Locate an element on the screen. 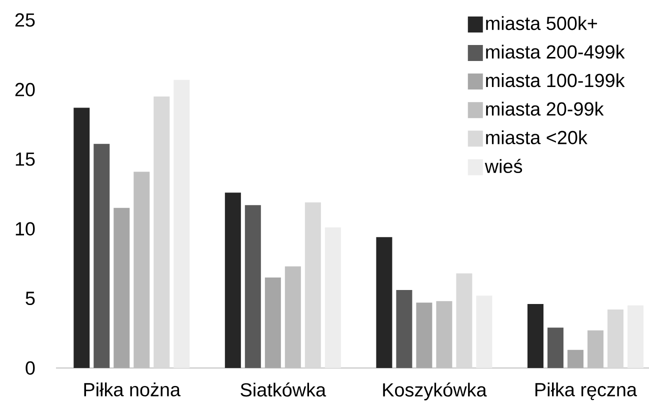  y-tick-label: 5 is located at coordinates (30, 299).